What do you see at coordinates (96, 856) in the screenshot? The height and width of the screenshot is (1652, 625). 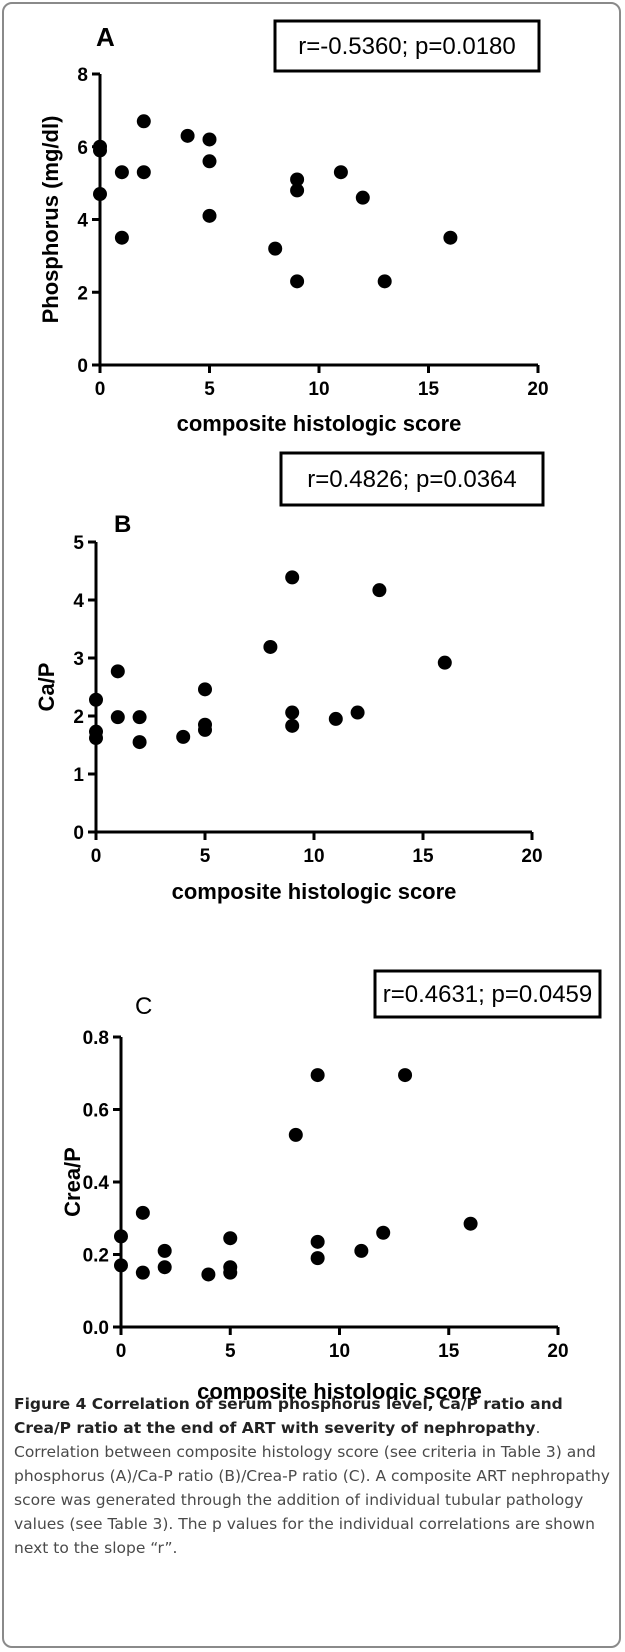 I see `panel-b-x-tick-label: 0` at bounding box center [96, 856].